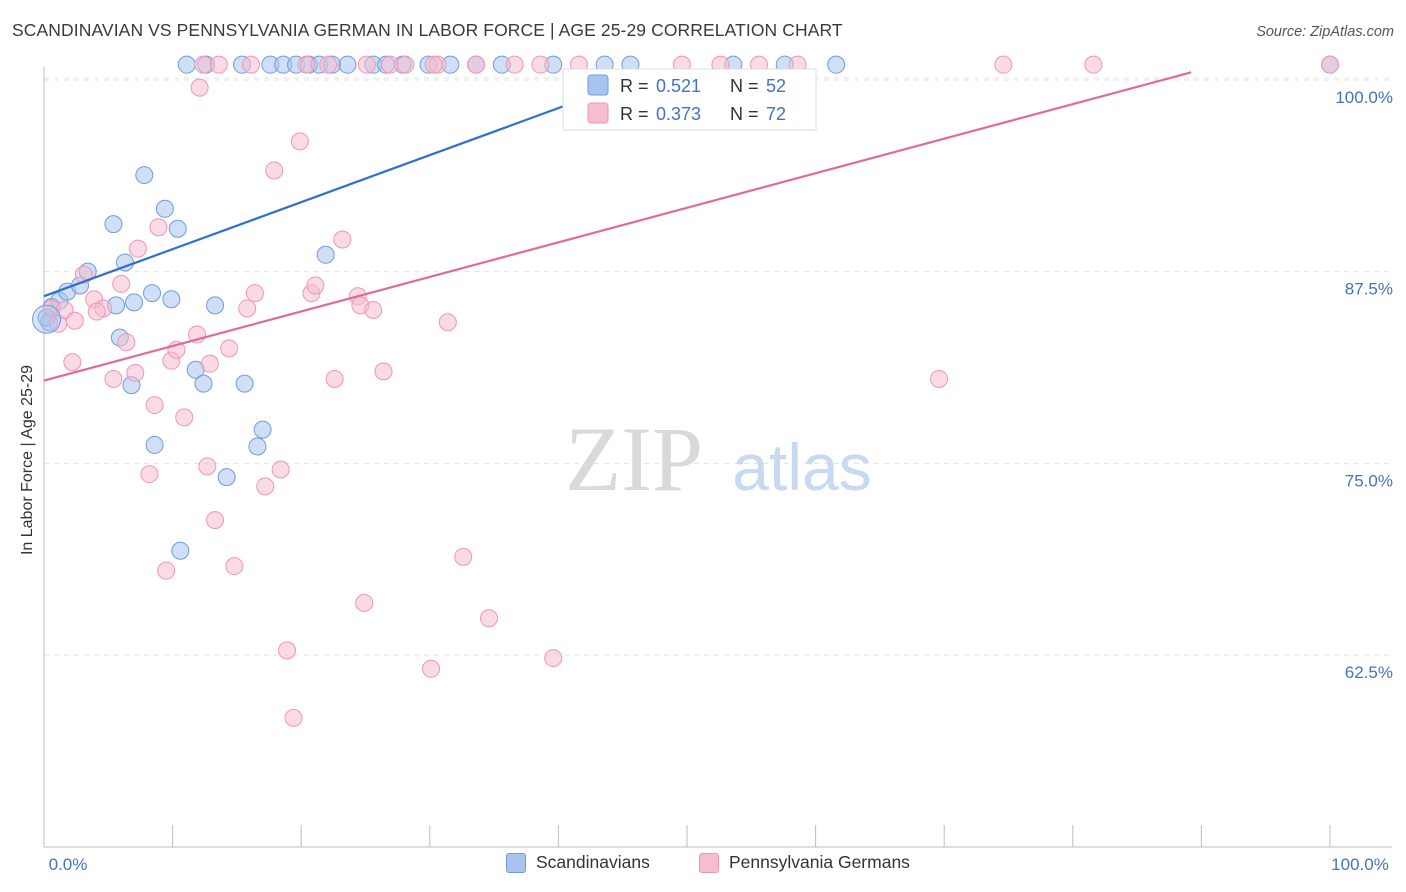 The image size is (1406, 892). What do you see at coordinates (634, 86) in the screenshot?
I see `inset-r-label-1: R =` at bounding box center [634, 86].